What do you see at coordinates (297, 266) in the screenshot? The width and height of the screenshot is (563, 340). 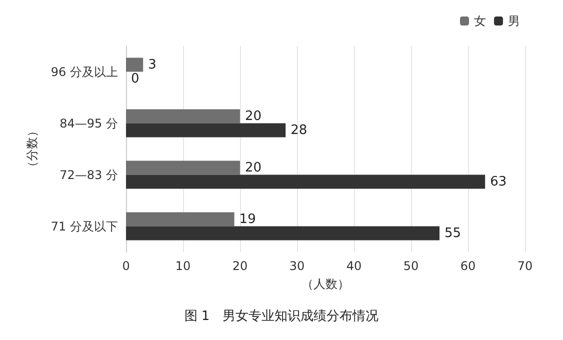 I see `x-tick-label: 30` at bounding box center [297, 266].